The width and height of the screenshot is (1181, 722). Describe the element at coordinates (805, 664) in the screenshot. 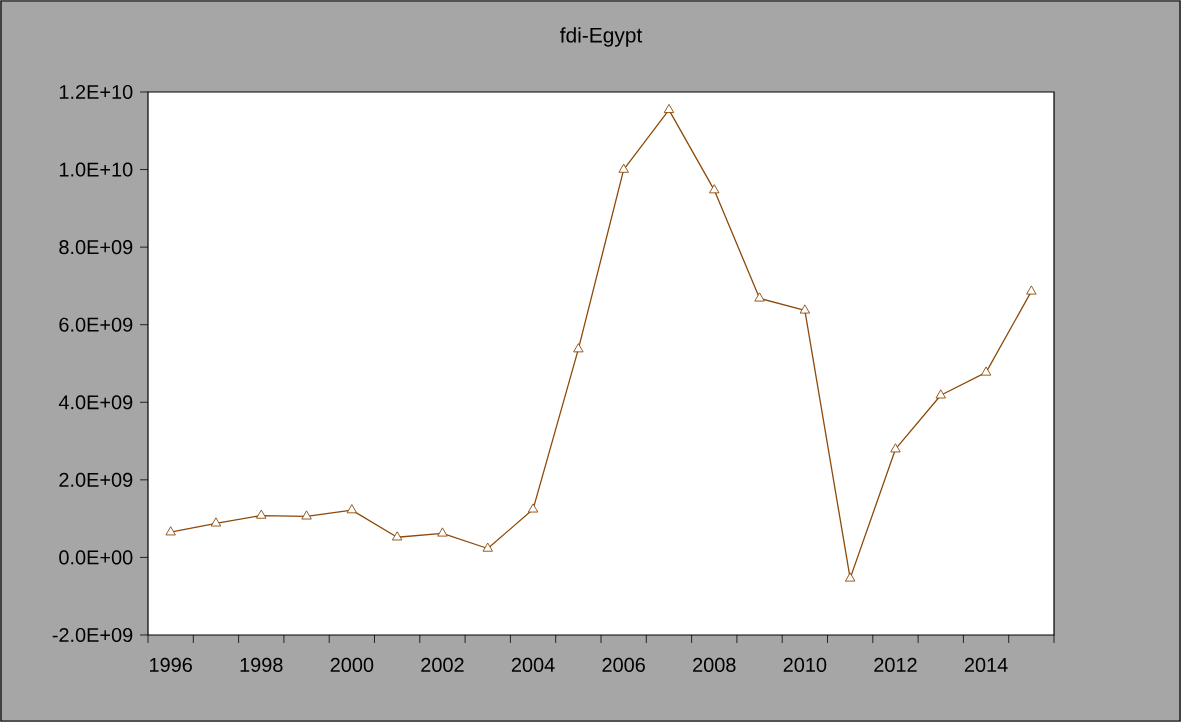

I see `x-tick-label: 2010` at that location.